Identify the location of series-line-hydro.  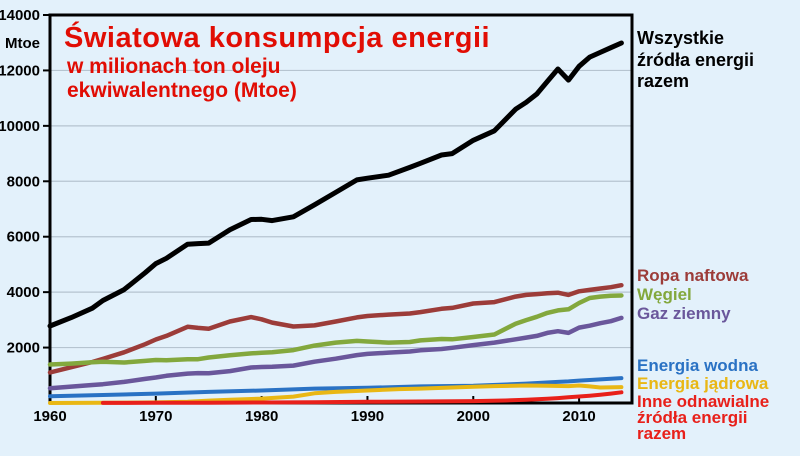
(336, 387).